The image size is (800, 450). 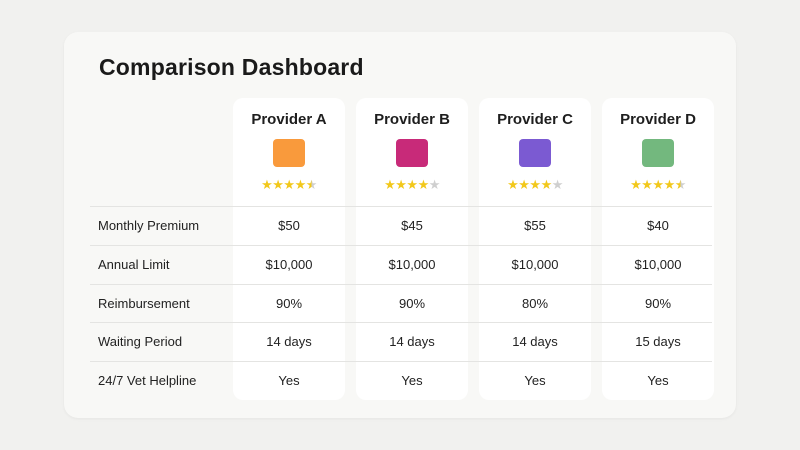 What do you see at coordinates (535, 225) in the screenshot?
I see `table-cell: $55` at bounding box center [535, 225].